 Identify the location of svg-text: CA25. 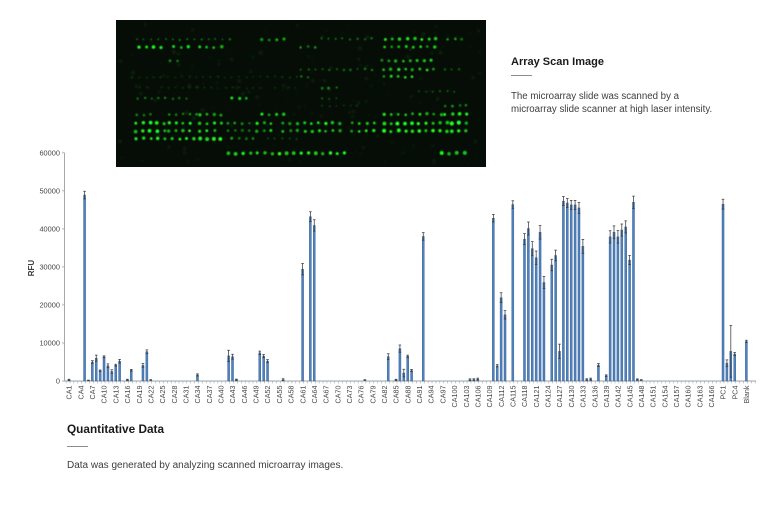
(162, 395).